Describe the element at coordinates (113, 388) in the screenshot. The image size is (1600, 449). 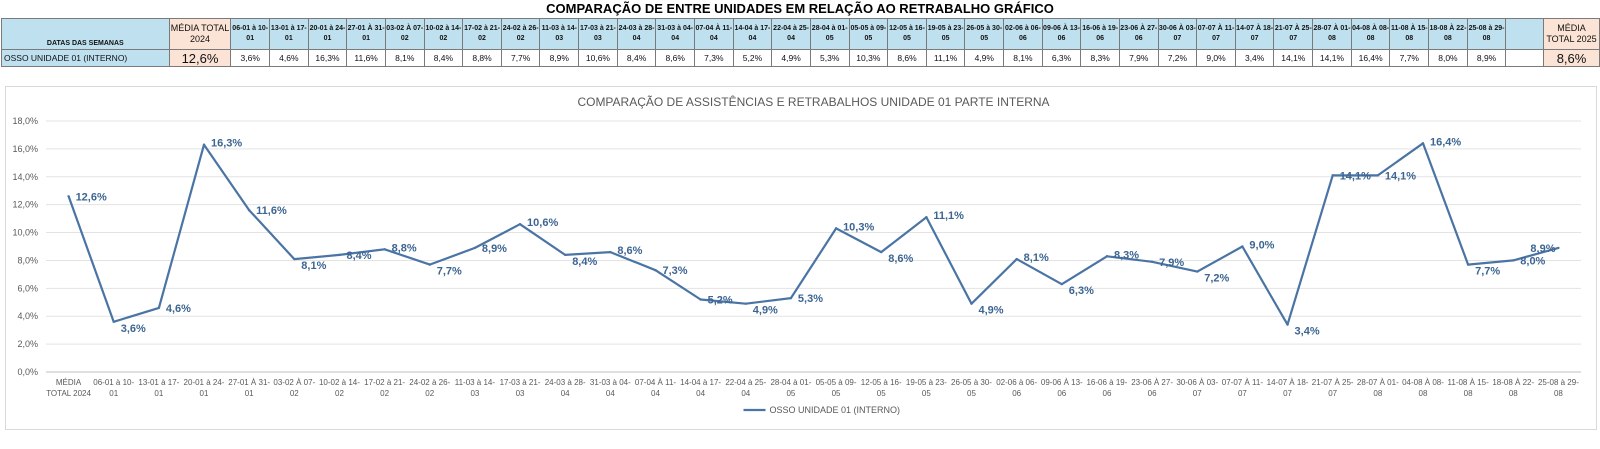
I see `x-tick-label: 06-01 à 10-01` at that location.